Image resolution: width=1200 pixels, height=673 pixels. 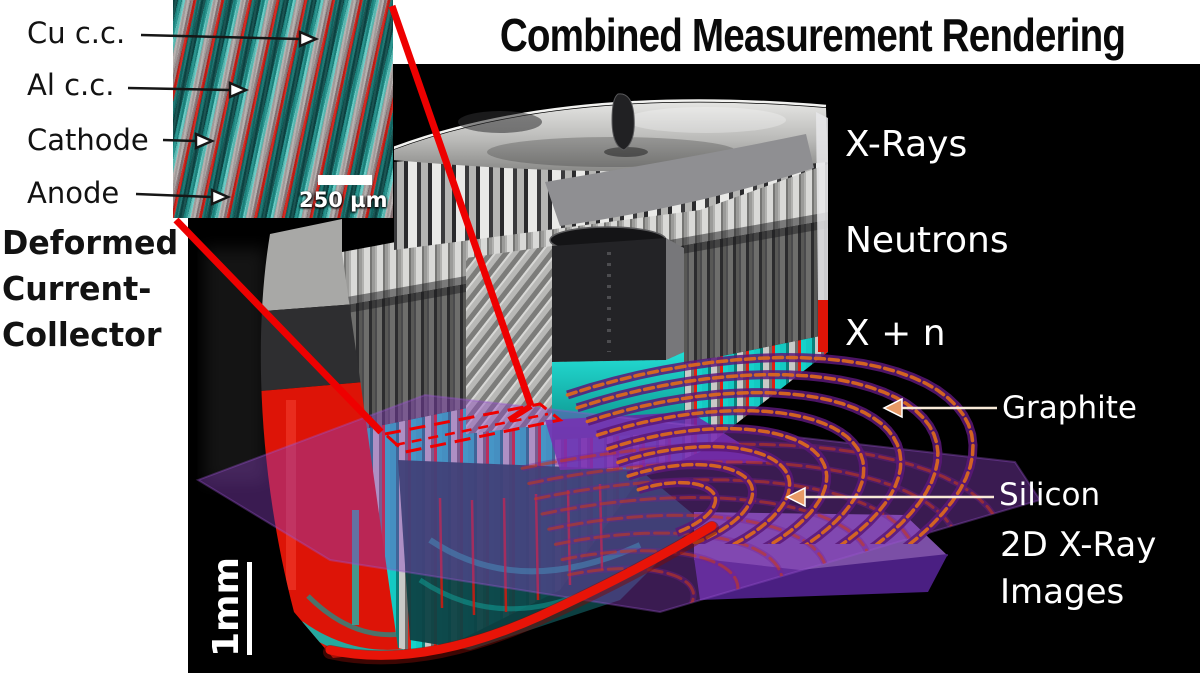 What do you see at coordinates (679, 180) in the screenshot?
I see `inner-ledge` at bounding box center [679, 180].